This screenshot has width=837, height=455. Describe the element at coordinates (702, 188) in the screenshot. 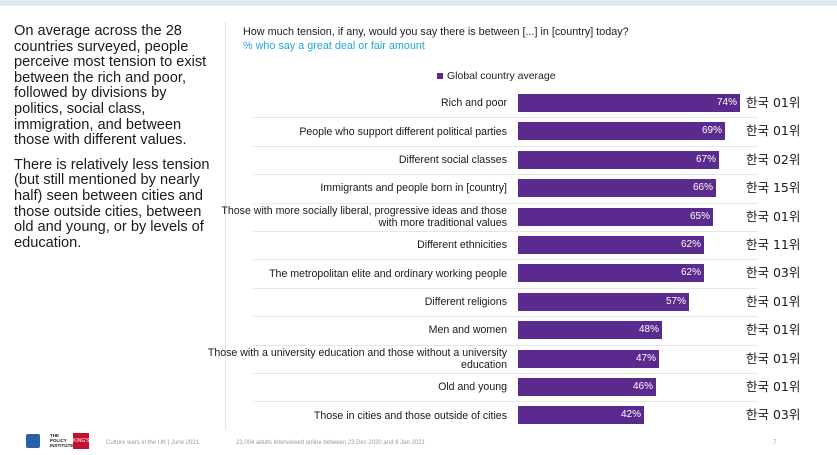

I see `bar-value-label: 66%` at that location.